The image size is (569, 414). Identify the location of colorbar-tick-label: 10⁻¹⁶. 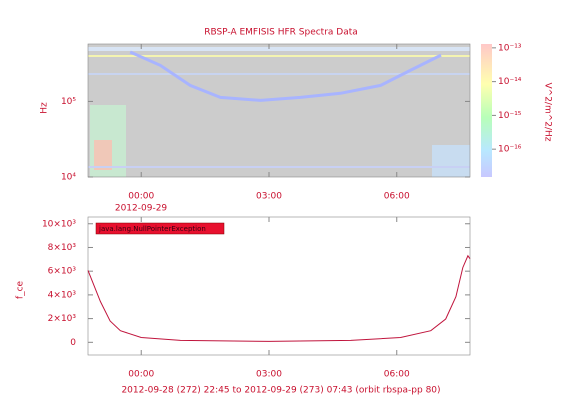
(510, 150).